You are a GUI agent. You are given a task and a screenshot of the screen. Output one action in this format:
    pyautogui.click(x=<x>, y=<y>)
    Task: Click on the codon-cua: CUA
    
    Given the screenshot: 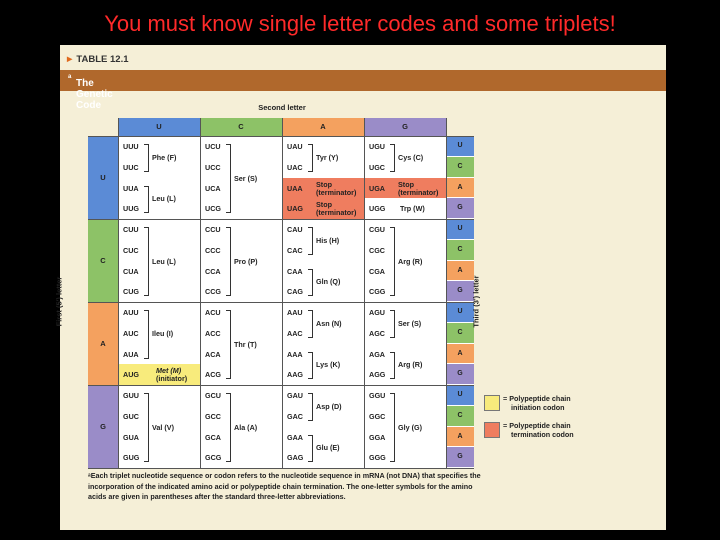 What is the action you would take?
    pyautogui.click(x=131, y=271)
    